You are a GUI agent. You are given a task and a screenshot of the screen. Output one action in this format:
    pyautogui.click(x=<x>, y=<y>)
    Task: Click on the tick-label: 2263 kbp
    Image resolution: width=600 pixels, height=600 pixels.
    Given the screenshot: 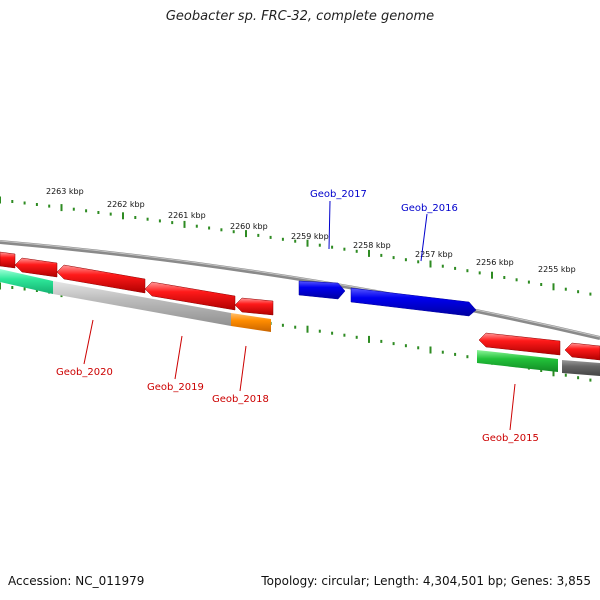 What is the action you would take?
    pyautogui.click(x=65, y=191)
    